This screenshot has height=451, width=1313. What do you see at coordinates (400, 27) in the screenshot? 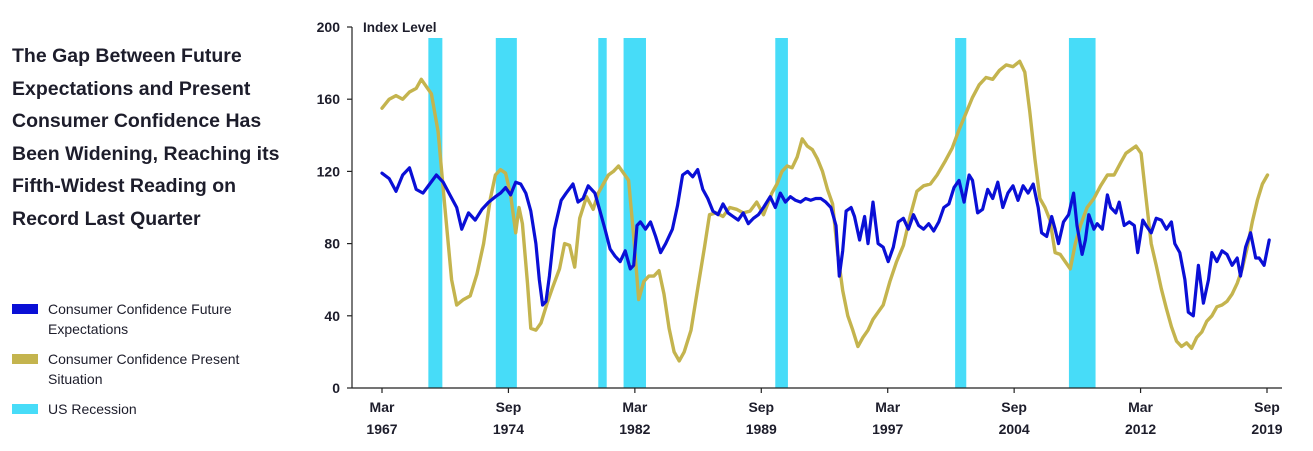
I see `y-axis-label: Index Level` at bounding box center [400, 27].